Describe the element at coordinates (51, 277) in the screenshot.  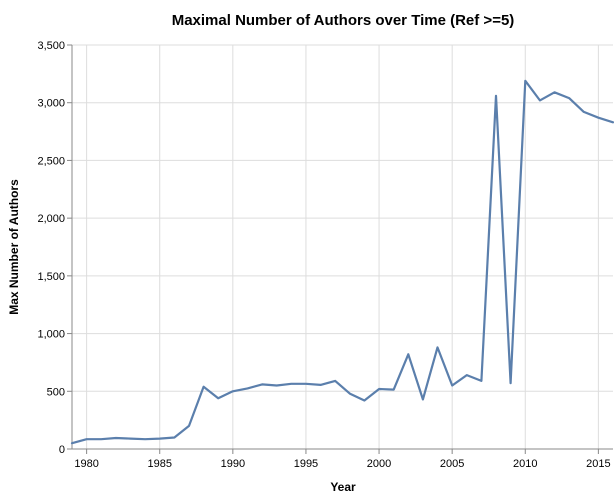
I see `y-tick-label: 1,500` at that location.